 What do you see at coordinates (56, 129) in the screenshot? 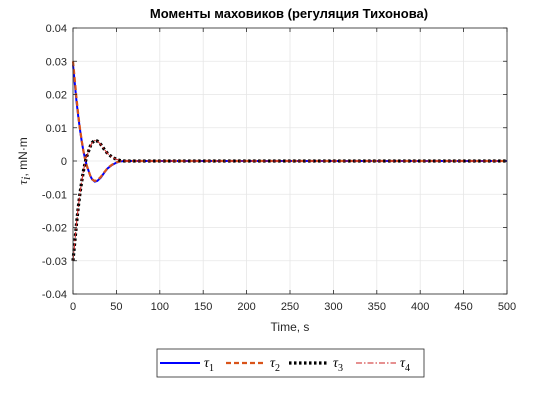
I see `y-tick-label: 0.01` at bounding box center [56, 129].